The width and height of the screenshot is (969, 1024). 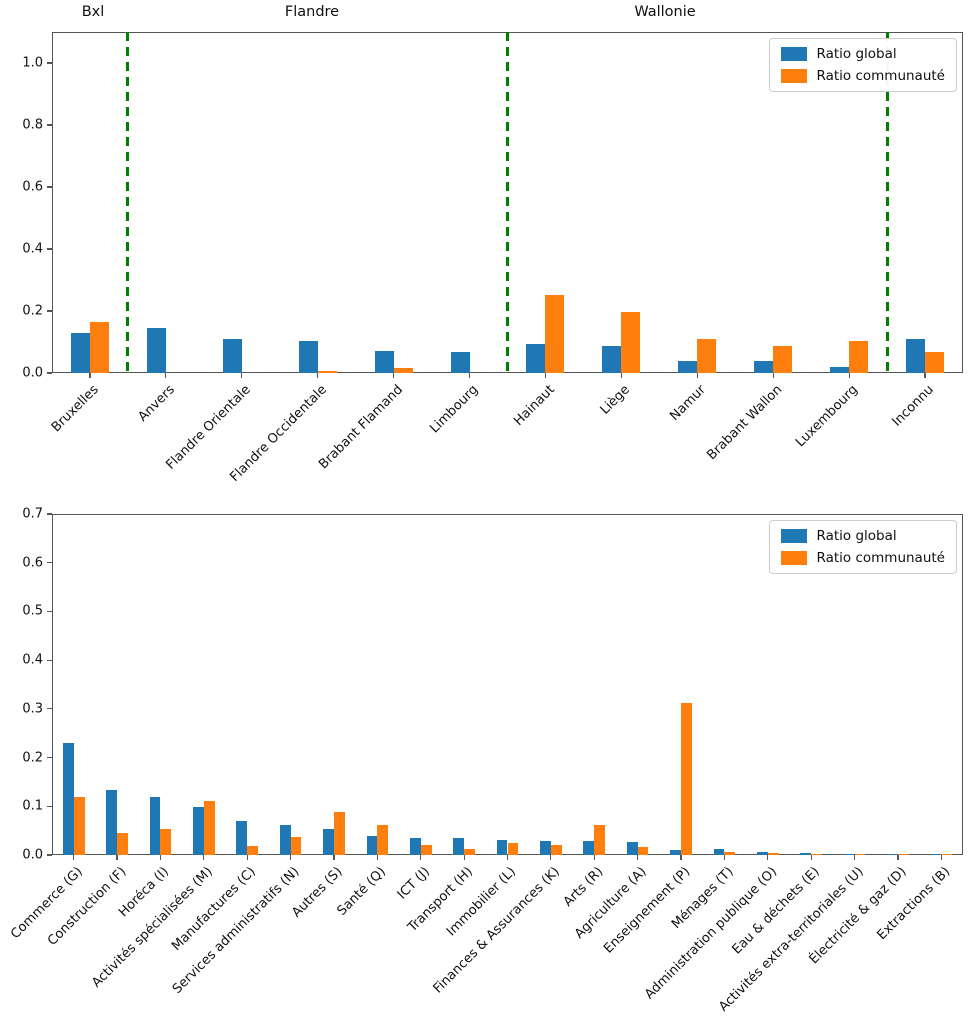 I want to click on legend-label: Ratio communauté, so click(x=880, y=558).